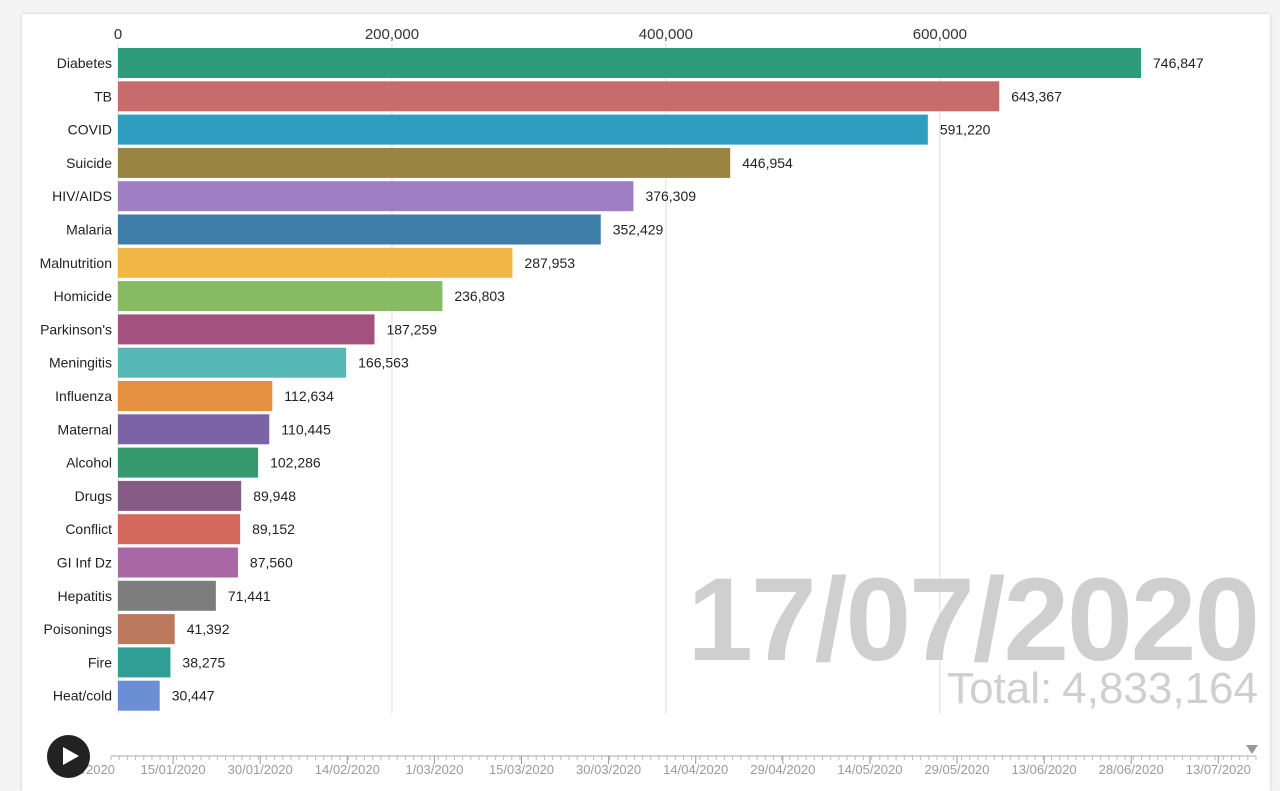 The image size is (1280, 791). What do you see at coordinates (1252, 749) in the screenshot?
I see `timeline-handle-triangle-down-icon` at bounding box center [1252, 749].